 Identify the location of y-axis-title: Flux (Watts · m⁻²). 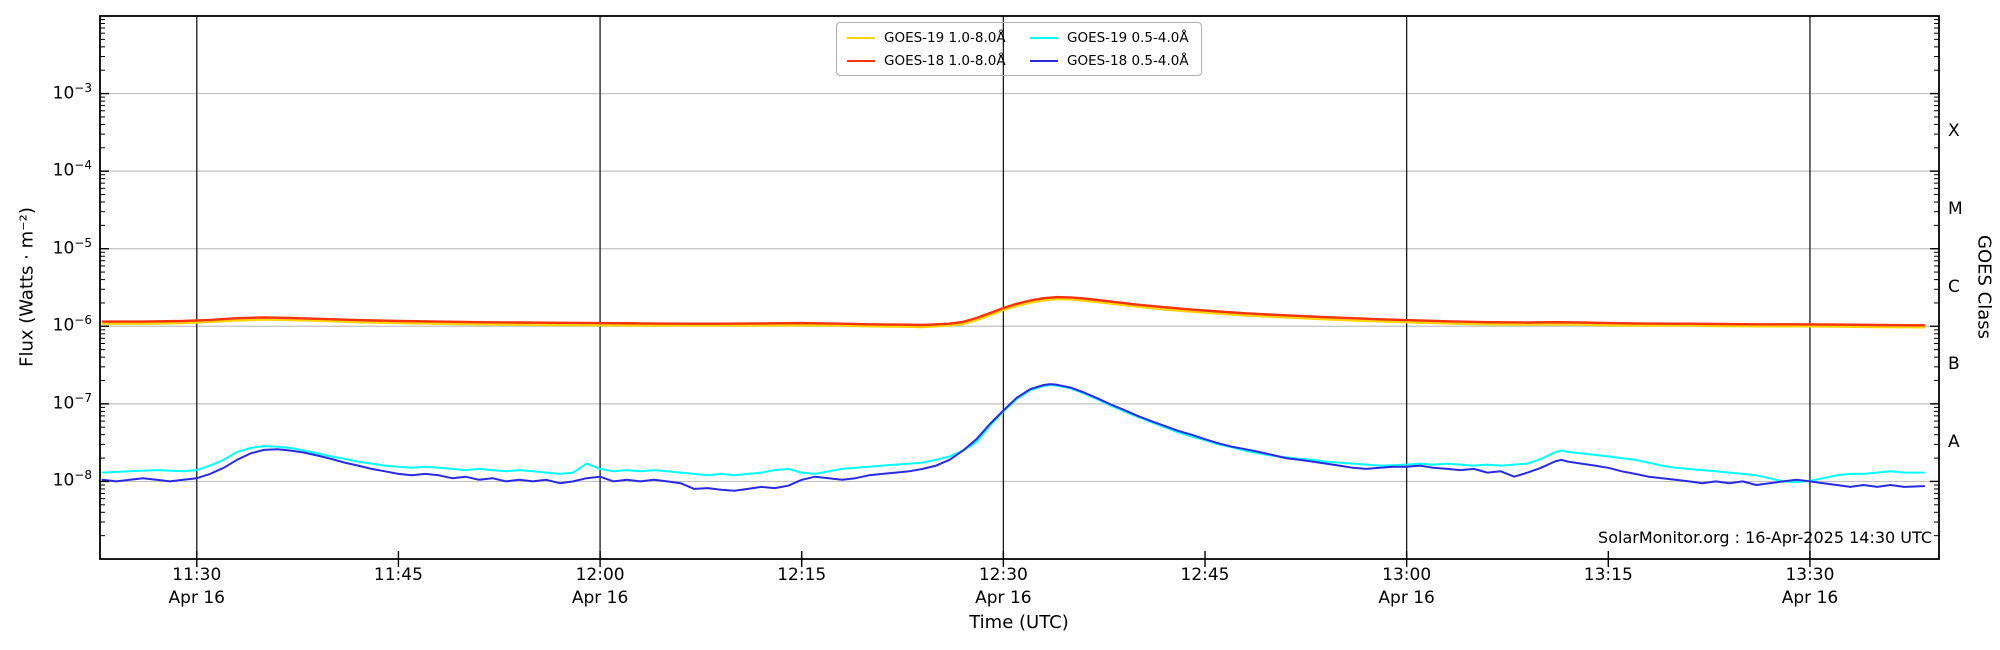
(27, 287).